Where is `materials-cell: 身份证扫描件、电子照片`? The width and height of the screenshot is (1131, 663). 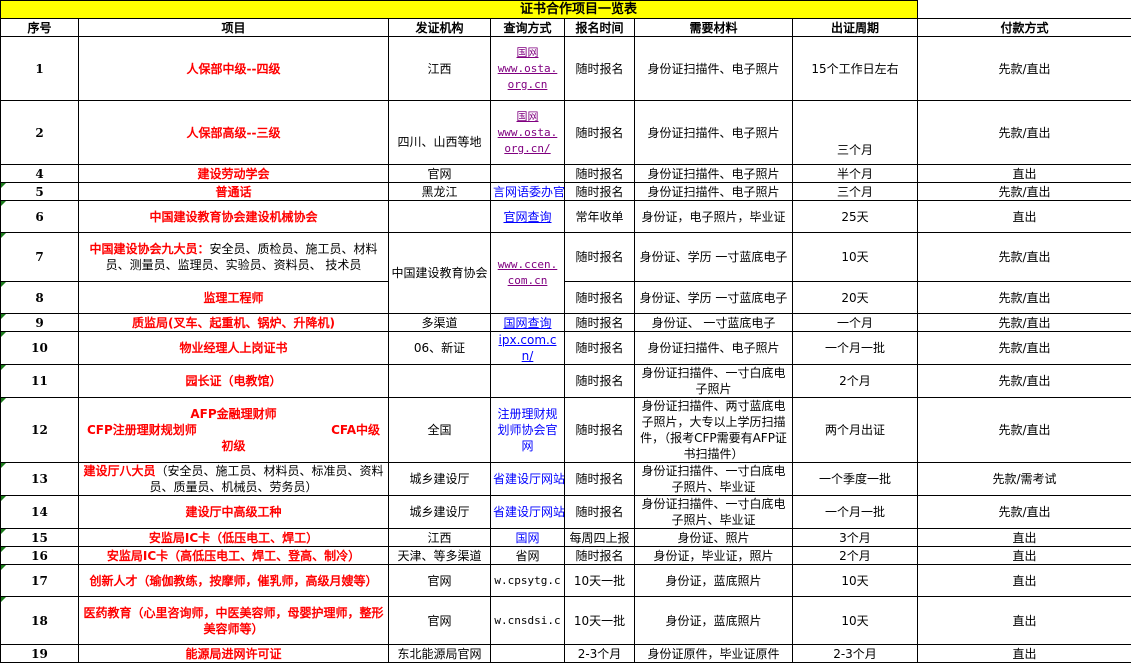 materials-cell: 身份证扫描件、电子照片 is located at coordinates (714, 133).